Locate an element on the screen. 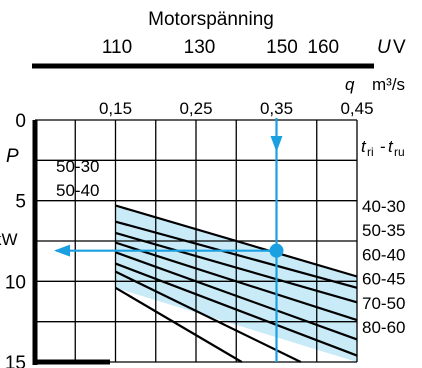 The width and height of the screenshot is (422, 368). legend-symbol-2: t is located at coordinates (391, 146).